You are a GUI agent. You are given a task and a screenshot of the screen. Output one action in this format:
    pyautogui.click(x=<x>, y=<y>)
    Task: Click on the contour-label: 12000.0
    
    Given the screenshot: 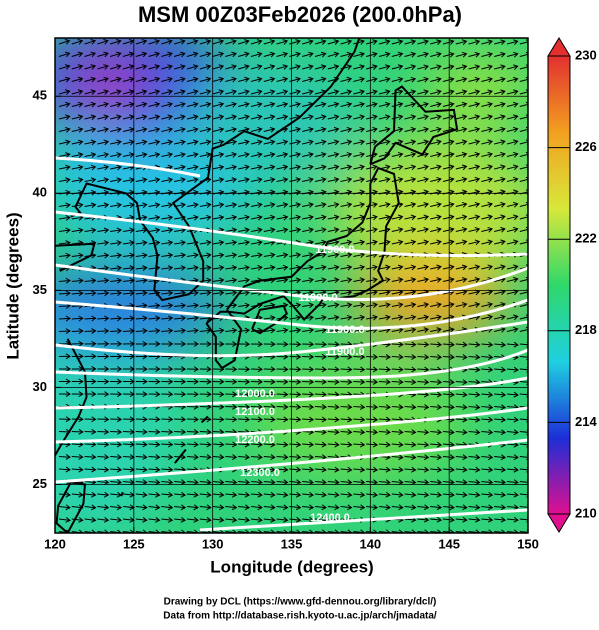 What is the action you would take?
    pyautogui.click(x=255, y=394)
    